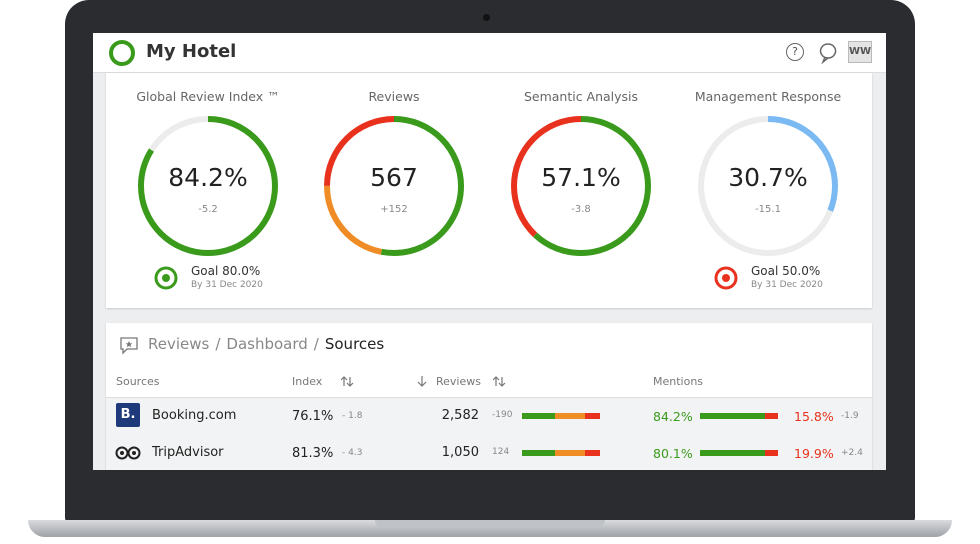 The width and height of the screenshot is (980, 544). I want to click on index-value: 81.3%, so click(313, 453).